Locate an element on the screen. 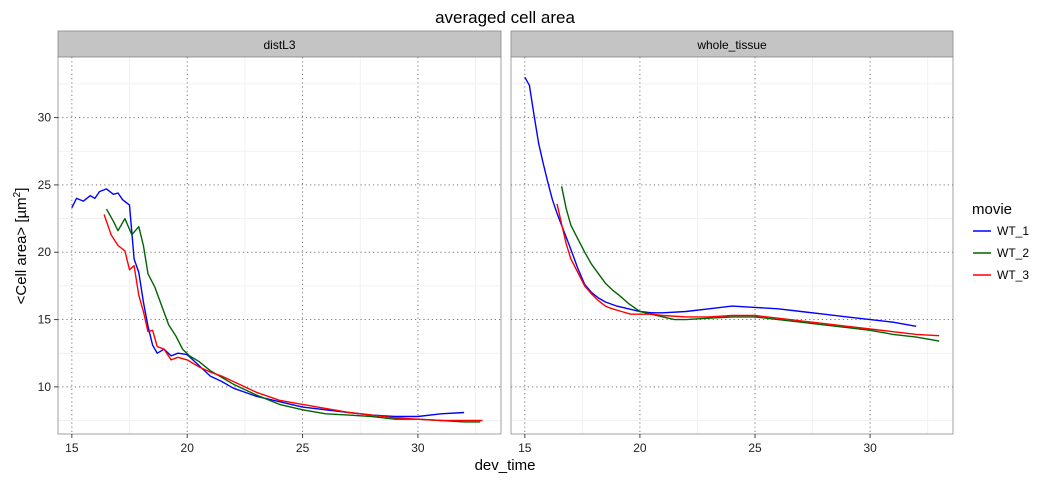 This screenshot has height=485, width=1056. legend-label-WT_2: WT_2 is located at coordinates (1013, 253).